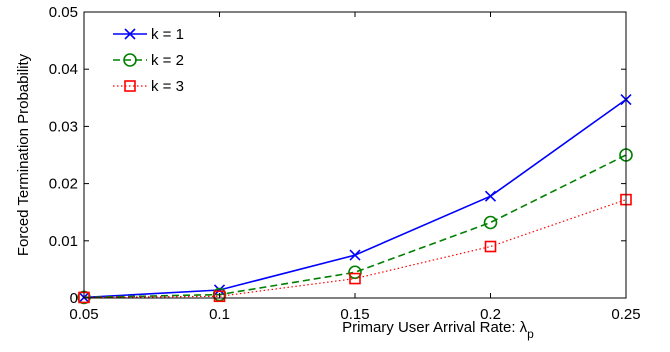 This screenshot has height=352, width=670. What do you see at coordinates (63, 241) in the screenshot?
I see `y-tick-label: 0.01` at bounding box center [63, 241].